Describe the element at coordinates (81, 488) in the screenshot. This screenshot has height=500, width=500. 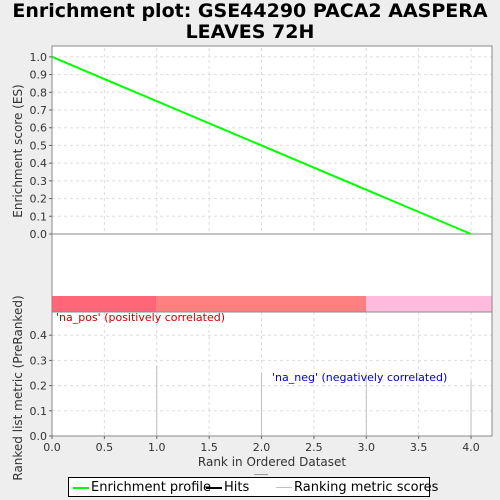
I see `legend-profile-swatch` at that location.